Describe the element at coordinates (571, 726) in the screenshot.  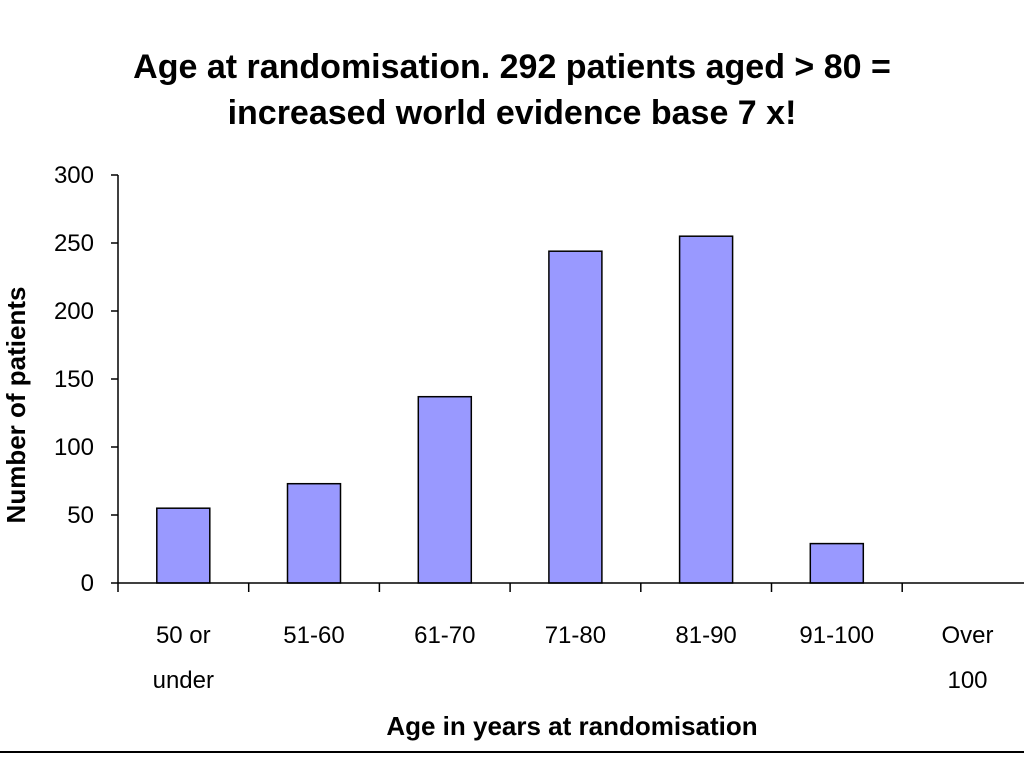
I see `x-axis-title: Age in years at randomisation` at that location.